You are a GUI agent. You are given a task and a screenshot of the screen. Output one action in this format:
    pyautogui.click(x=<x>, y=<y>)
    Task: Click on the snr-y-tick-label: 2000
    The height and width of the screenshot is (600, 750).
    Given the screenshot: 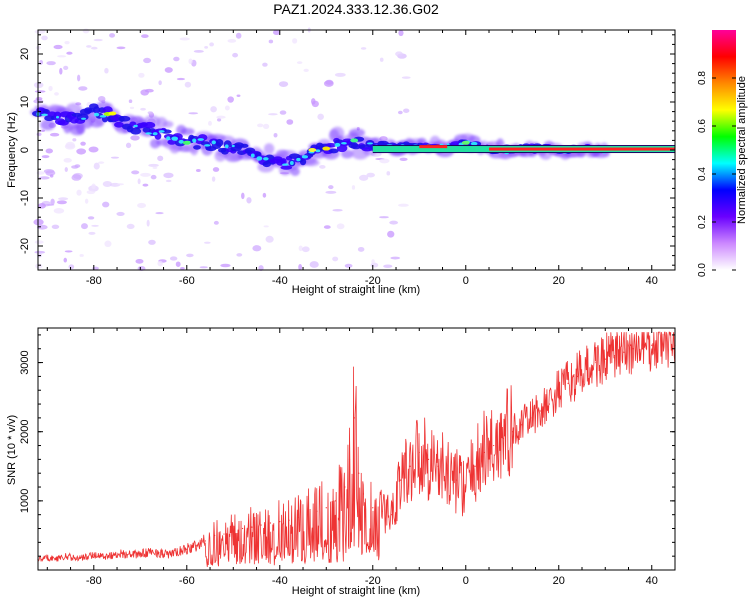 What is the action you would take?
    pyautogui.click(x=25, y=431)
    